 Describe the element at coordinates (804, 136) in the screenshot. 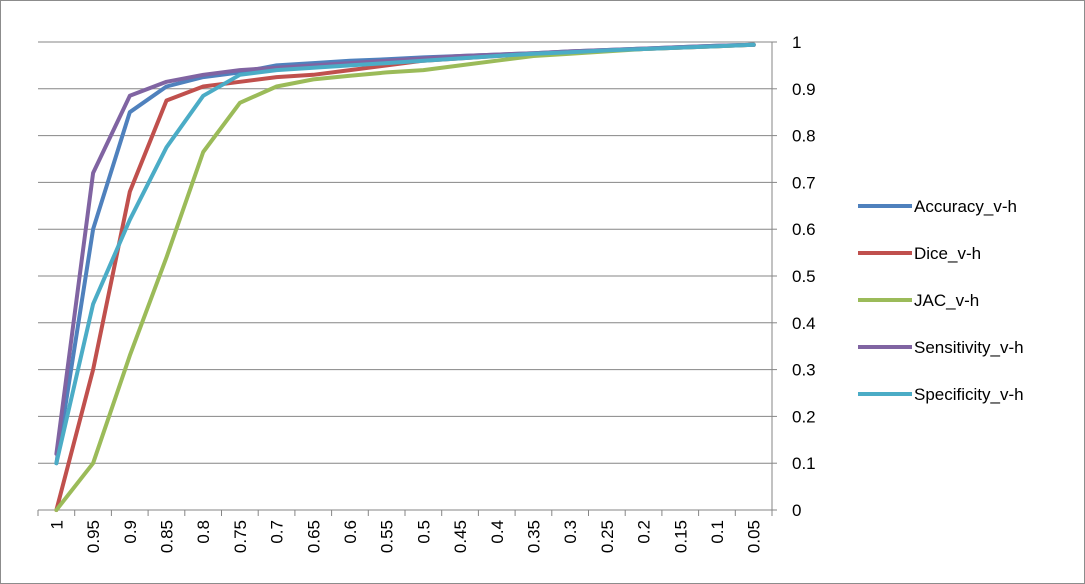

I see `y-tick-label: 0.8` at that location.